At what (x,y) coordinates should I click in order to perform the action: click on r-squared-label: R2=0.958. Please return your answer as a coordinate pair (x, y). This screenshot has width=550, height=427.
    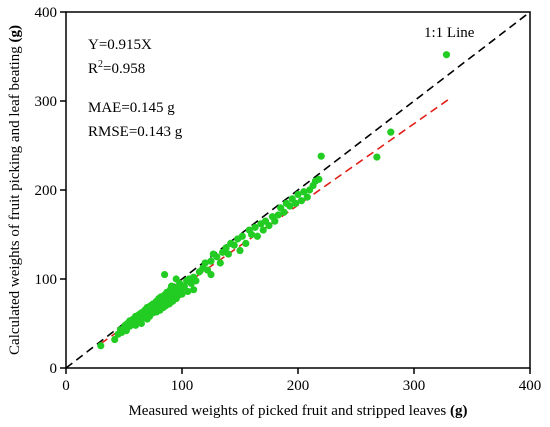
    Looking at the image, I should click on (116, 68).